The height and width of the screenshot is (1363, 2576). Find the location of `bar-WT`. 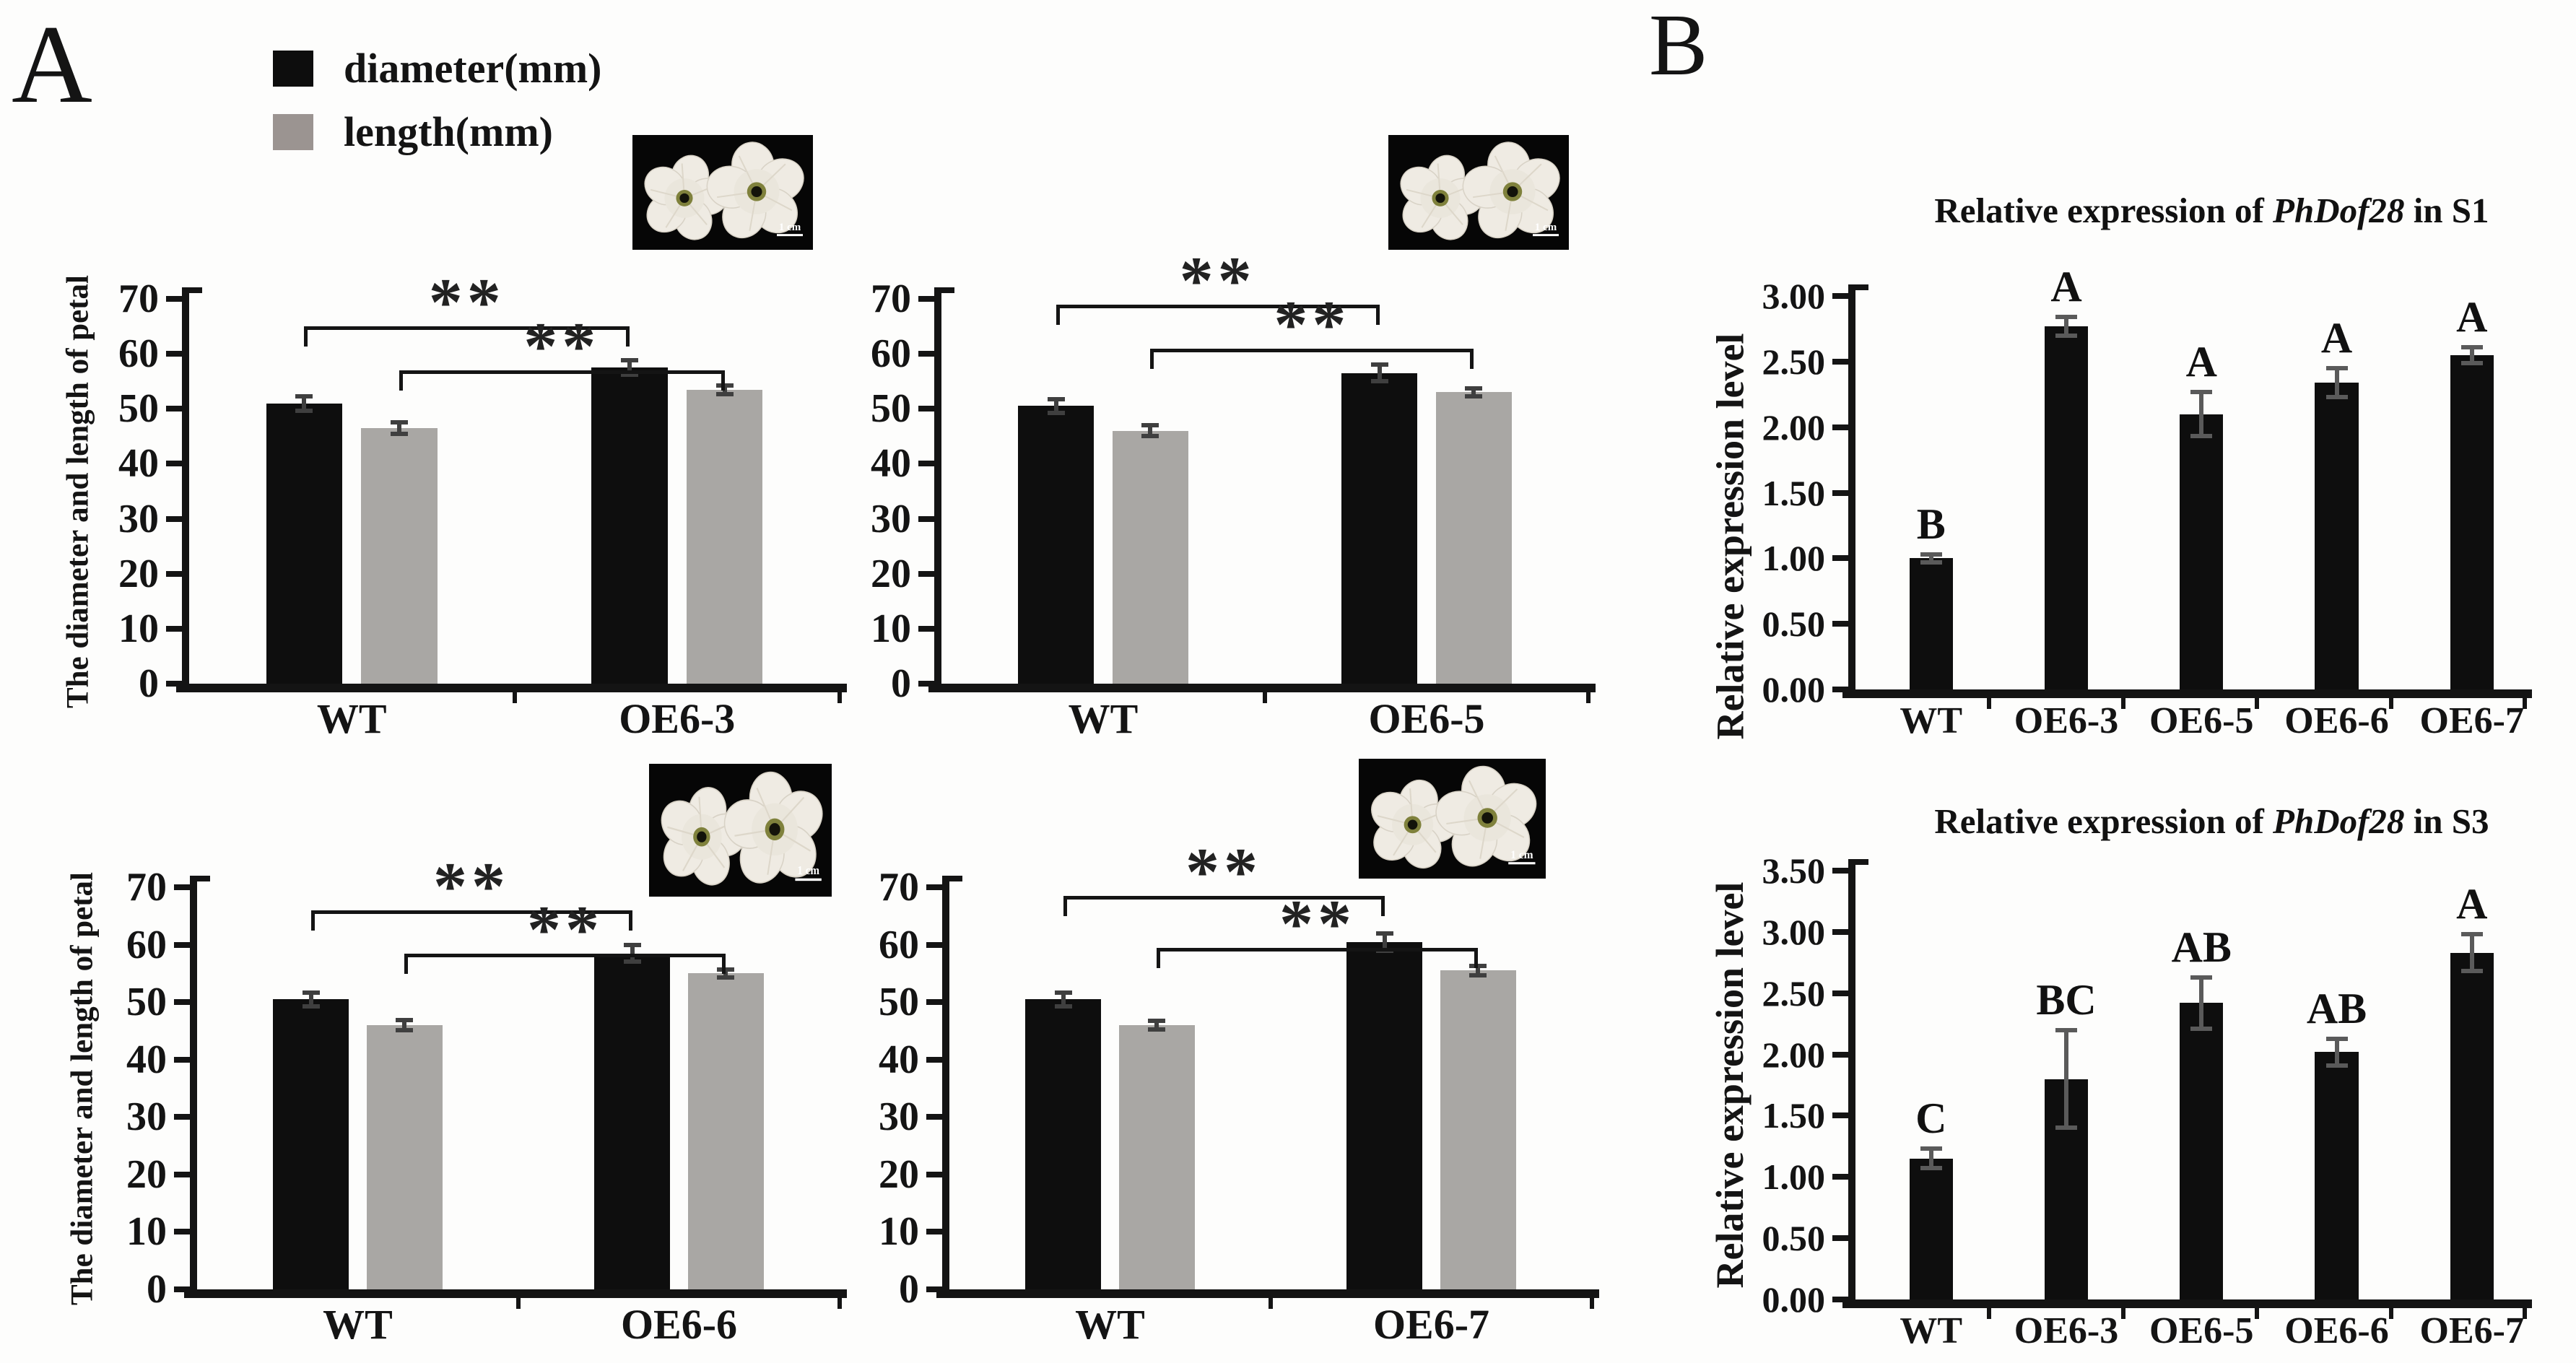

bar-WT is located at coordinates (1931, 623).